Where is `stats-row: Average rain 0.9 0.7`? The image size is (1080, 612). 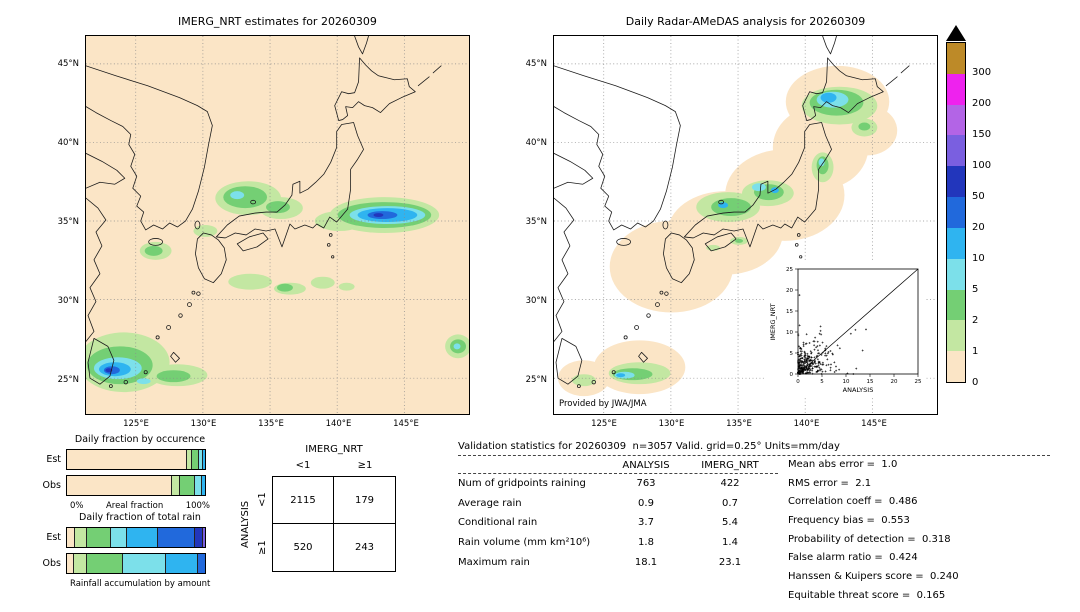
stats-row: Average rain 0.9 0.7 is located at coordinates (618, 504).